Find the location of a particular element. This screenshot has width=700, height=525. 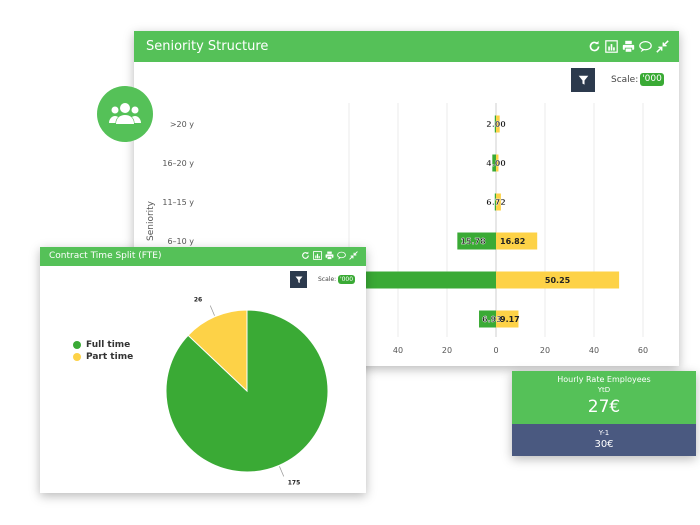

seniority-header: Seniority Structure is located at coordinates (406, 46).